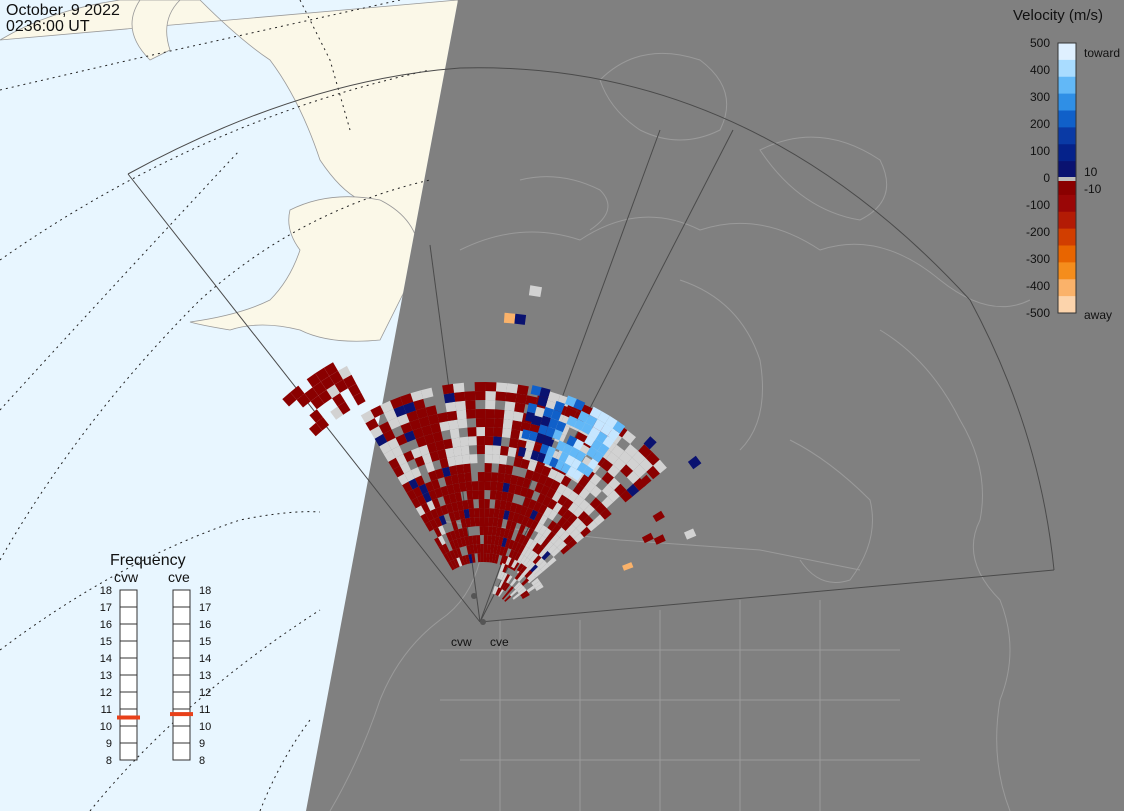 The width and height of the screenshot is (1124, 811). I want to click on frequency-tick-label: 8, so click(202, 761).